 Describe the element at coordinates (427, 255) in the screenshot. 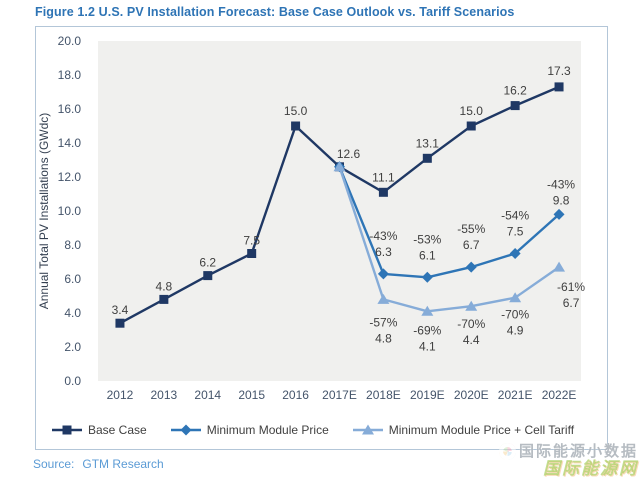

I see `data-label-minimum-module-price: 6.1` at that location.